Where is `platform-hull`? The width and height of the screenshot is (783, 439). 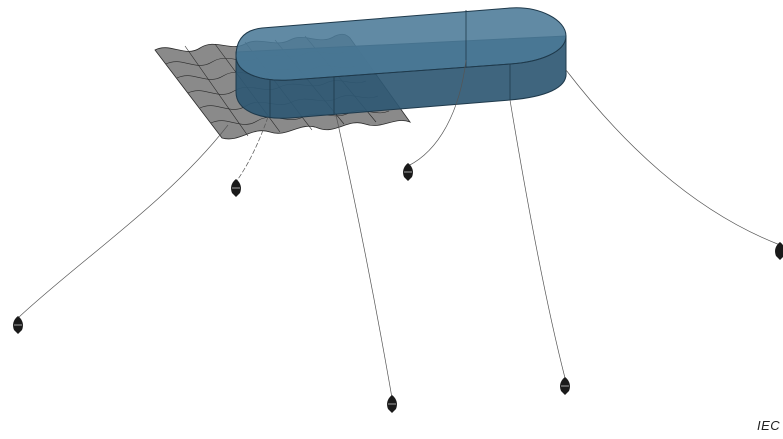
platform-hull is located at coordinates (401, 63).